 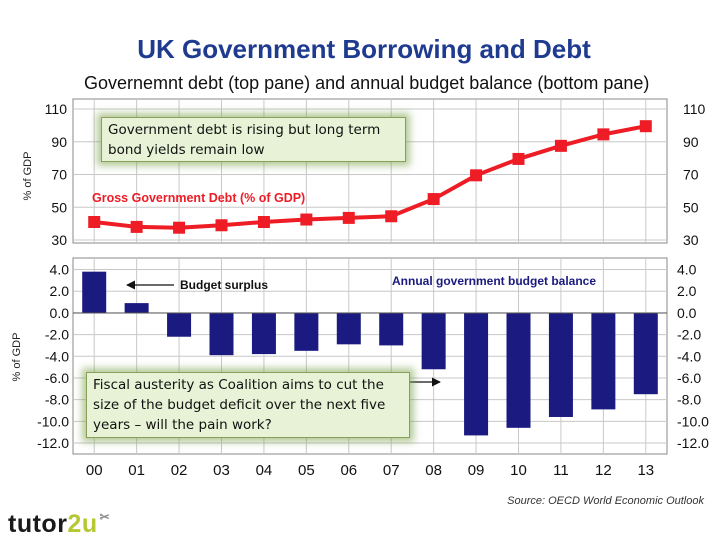 I want to click on top-y-tick-right: 90, so click(x=691, y=142).